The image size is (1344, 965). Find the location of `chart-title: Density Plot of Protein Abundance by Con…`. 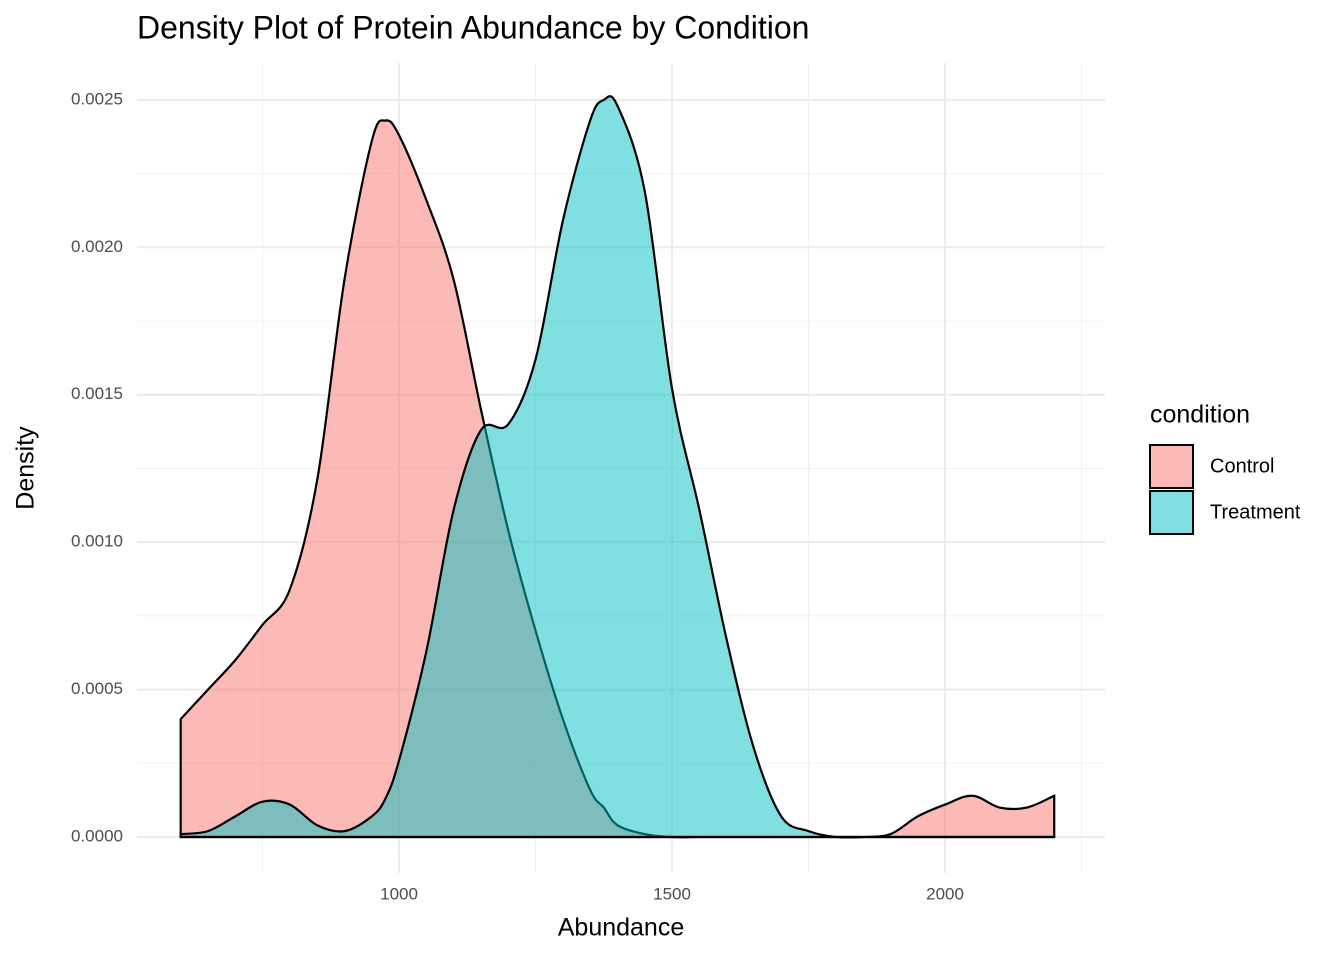

chart-title: Density Plot of Protein Abundance by Con… is located at coordinates (473, 27).